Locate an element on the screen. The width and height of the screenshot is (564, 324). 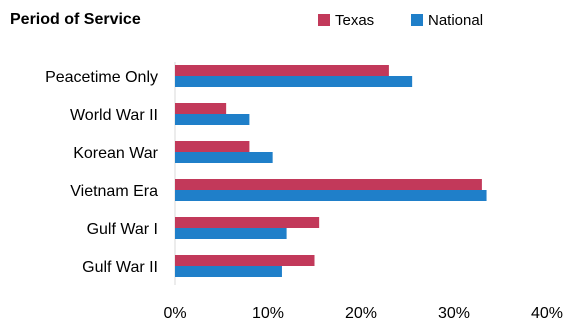
bar-national-peacetime-only is located at coordinates (294, 81).